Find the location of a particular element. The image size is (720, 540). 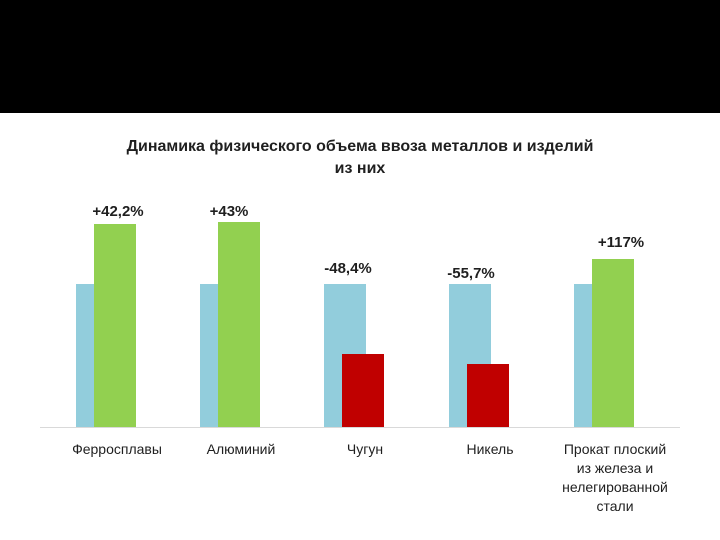

category-label-line: Никель is located at coordinates (490, 449).